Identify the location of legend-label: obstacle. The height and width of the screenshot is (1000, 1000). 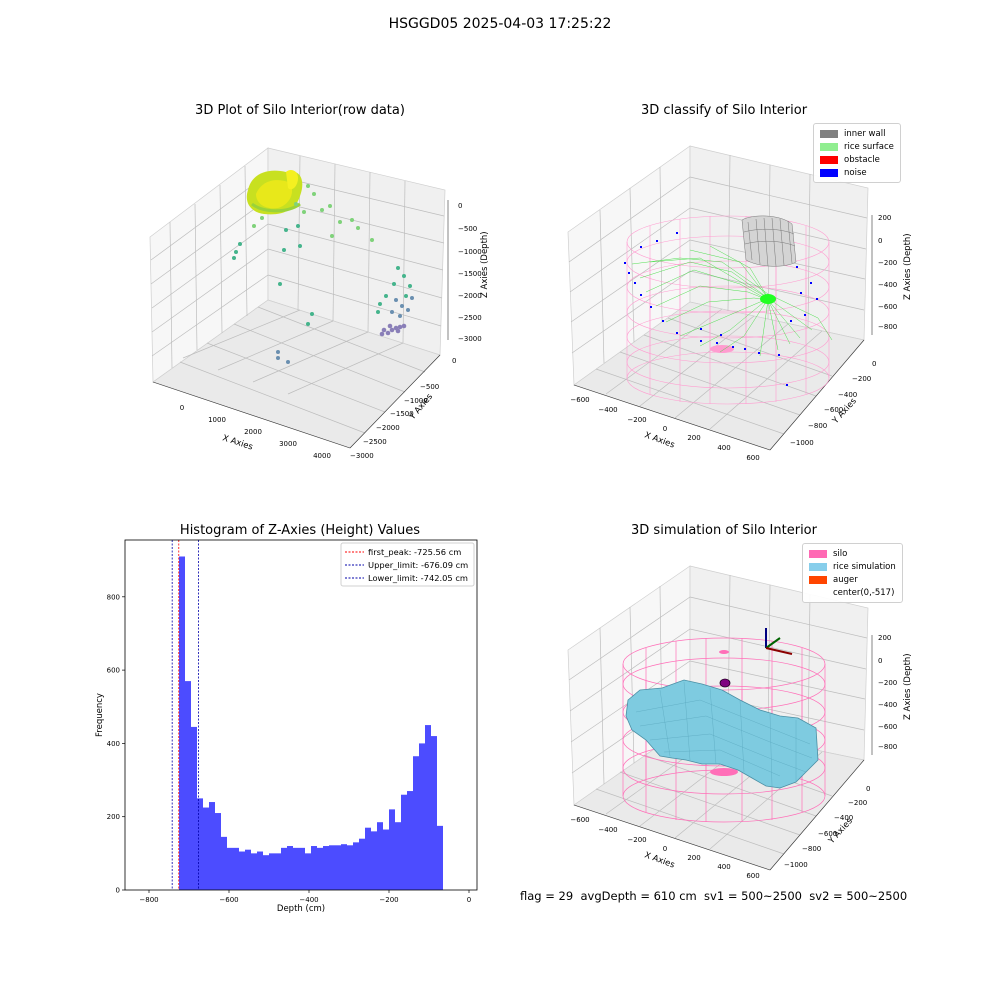
(862, 159).